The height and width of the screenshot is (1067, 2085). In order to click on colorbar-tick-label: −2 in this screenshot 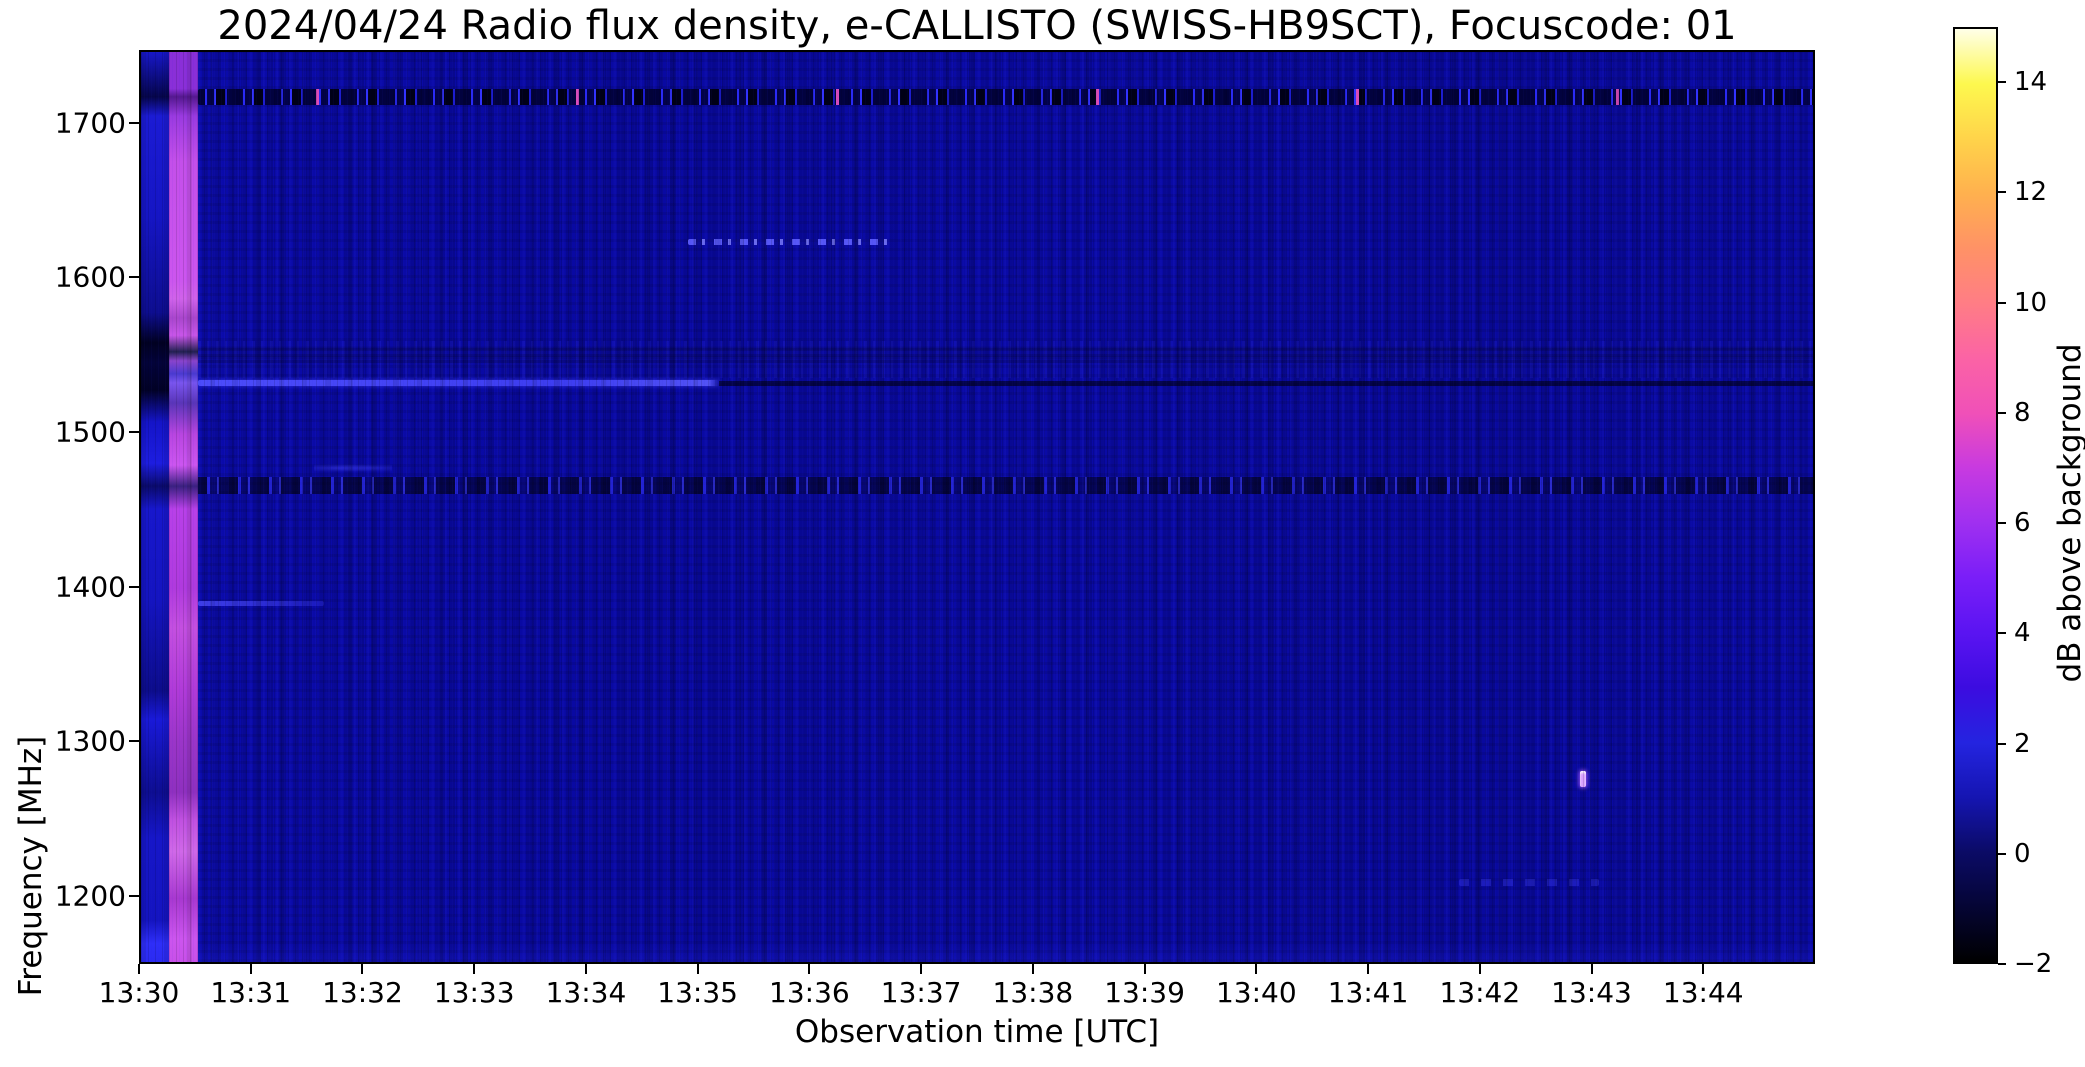, I will do `click(2033, 964)`.